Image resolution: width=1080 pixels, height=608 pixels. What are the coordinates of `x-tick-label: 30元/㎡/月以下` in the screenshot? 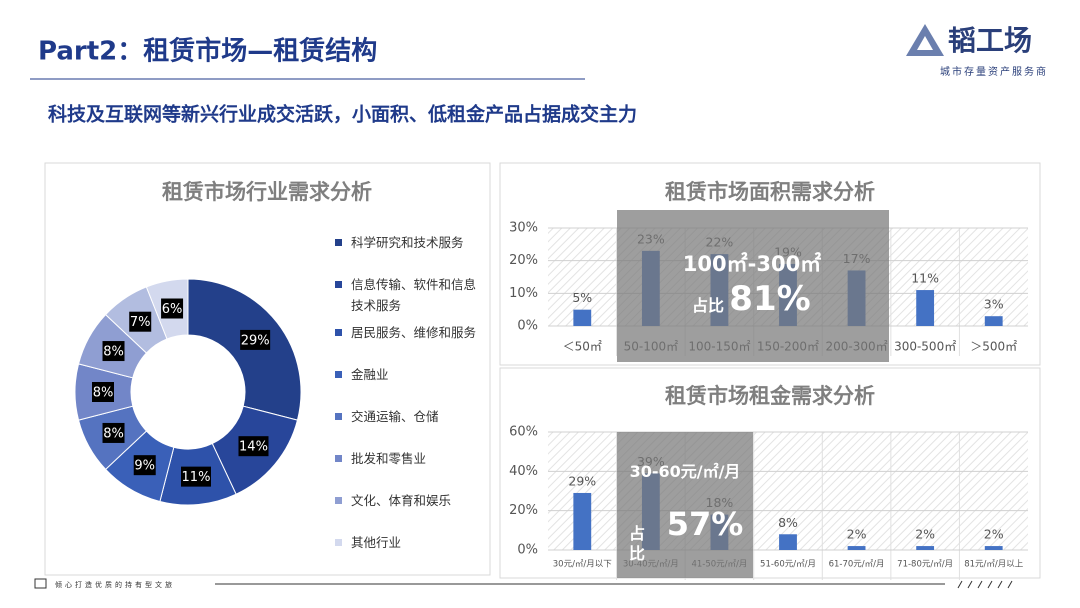 It's located at (583, 565).